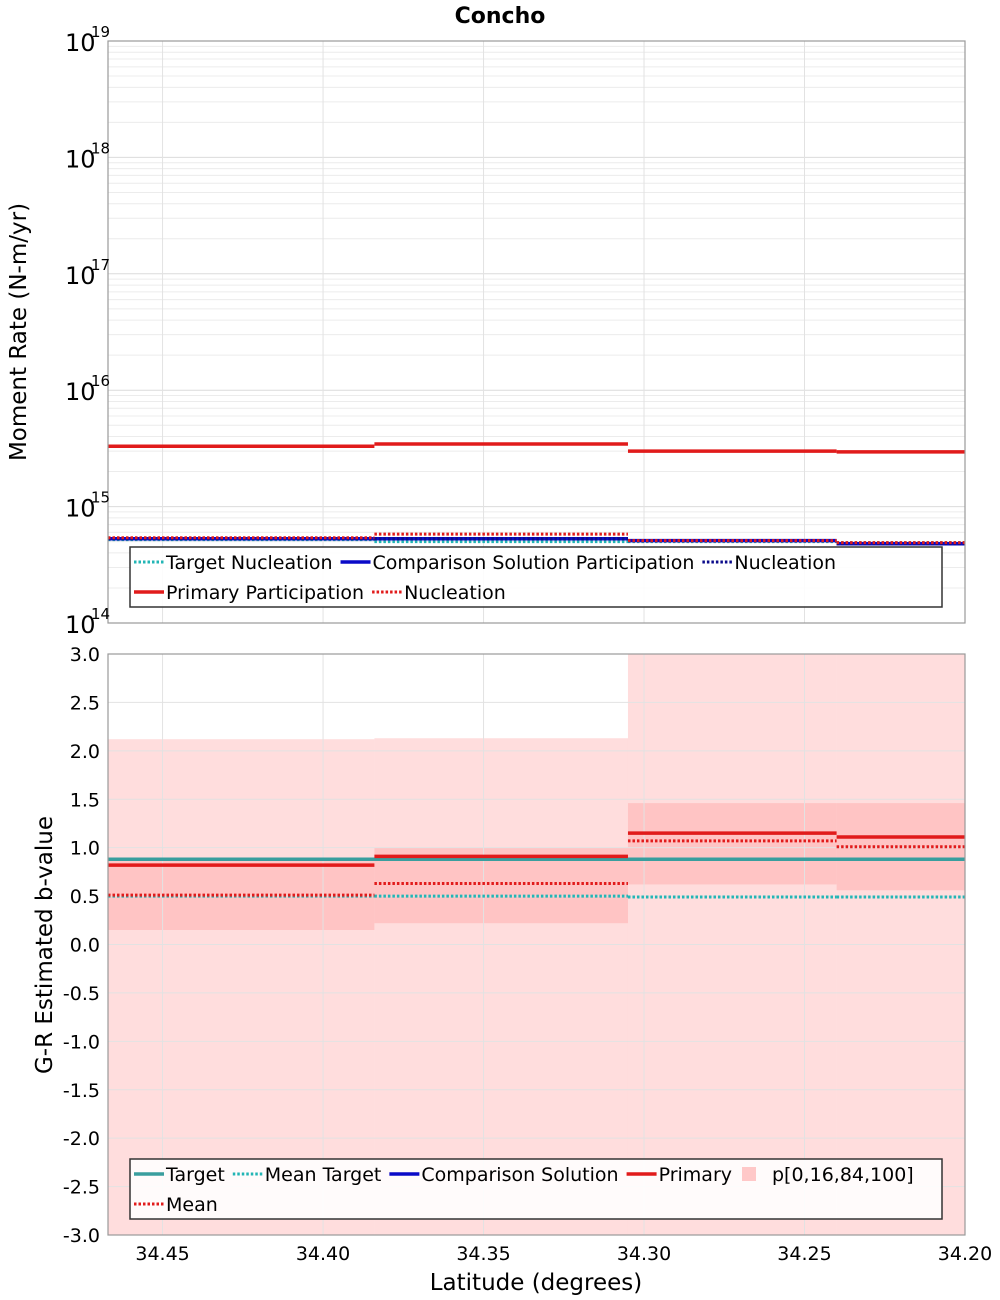  I want to click on x-axis-label: Latitude (degrees), so click(536, 1283).